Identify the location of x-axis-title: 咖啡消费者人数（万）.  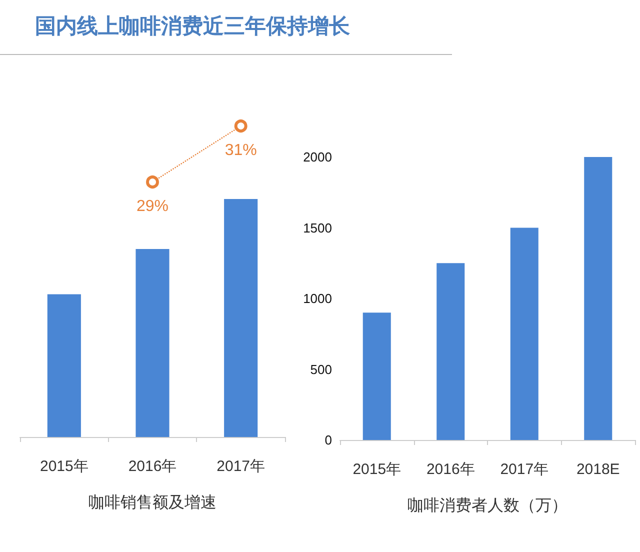
(488, 505).